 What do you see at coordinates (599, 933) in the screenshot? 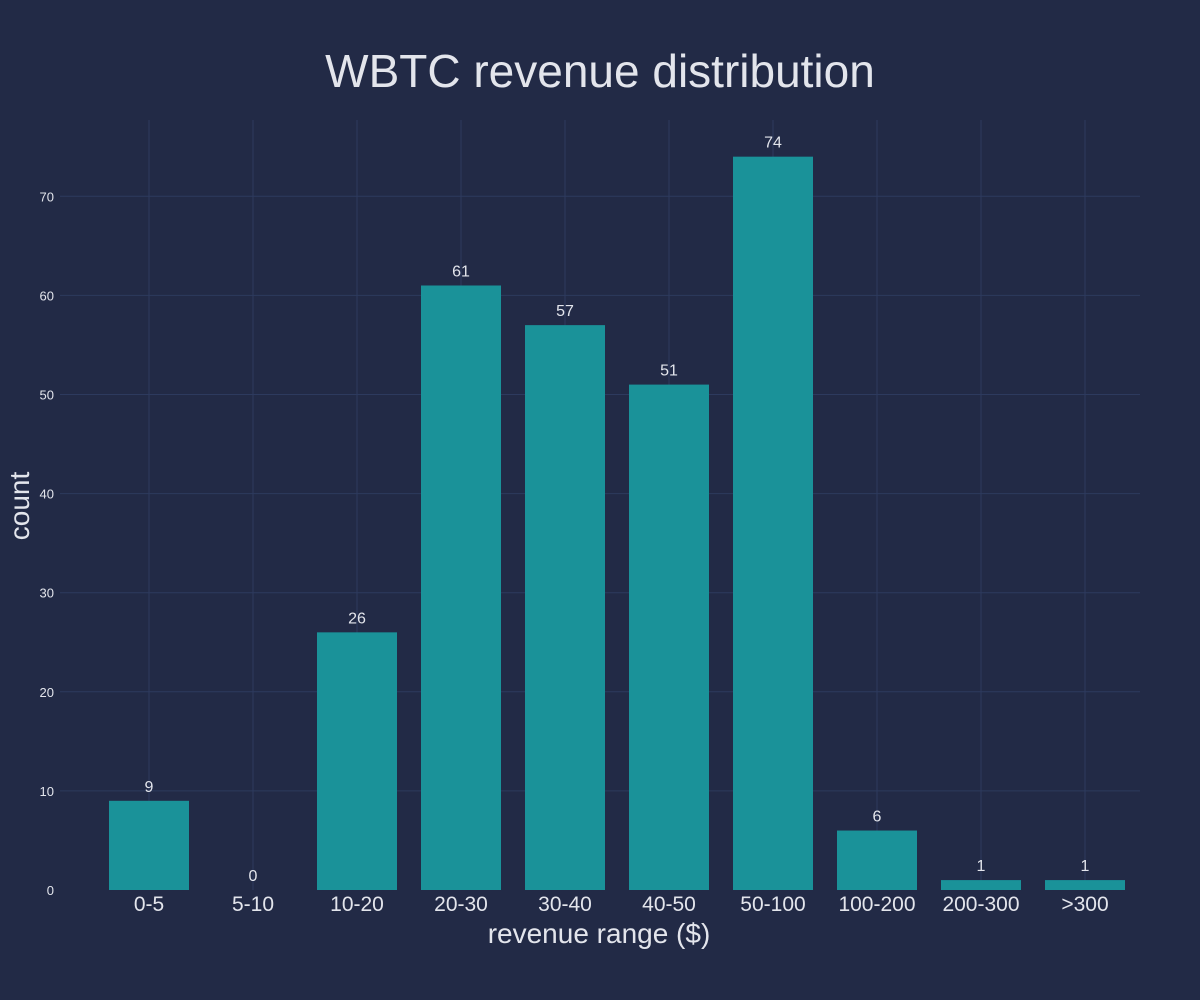
I see `x-axis-label: revenue range ($)` at bounding box center [599, 933].